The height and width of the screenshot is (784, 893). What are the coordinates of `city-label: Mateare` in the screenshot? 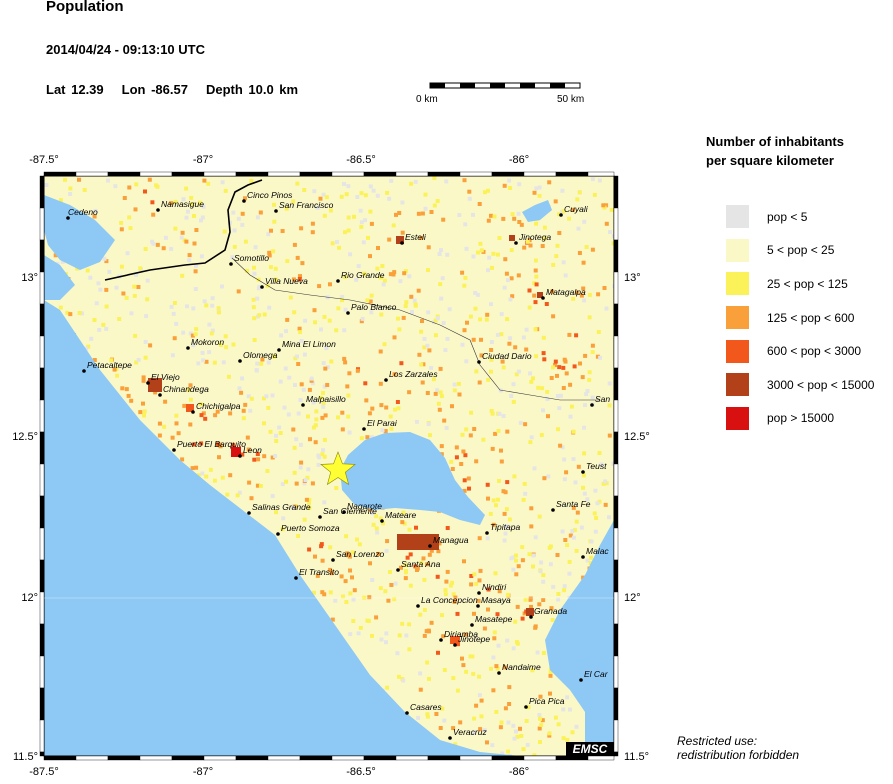 It's located at (400, 515).